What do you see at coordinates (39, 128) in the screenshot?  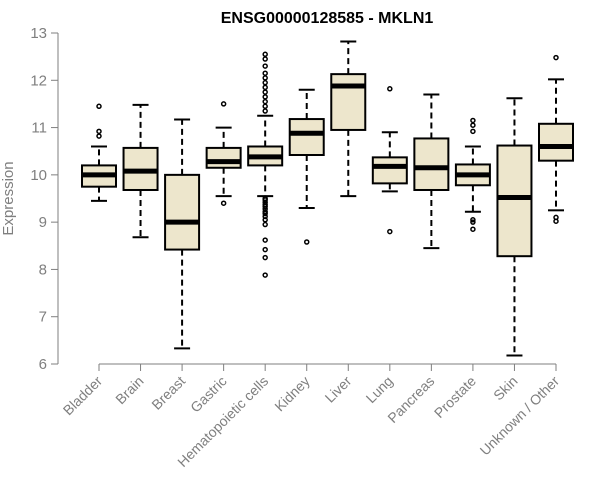 I see `y-tick-label: 11` at bounding box center [39, 128].